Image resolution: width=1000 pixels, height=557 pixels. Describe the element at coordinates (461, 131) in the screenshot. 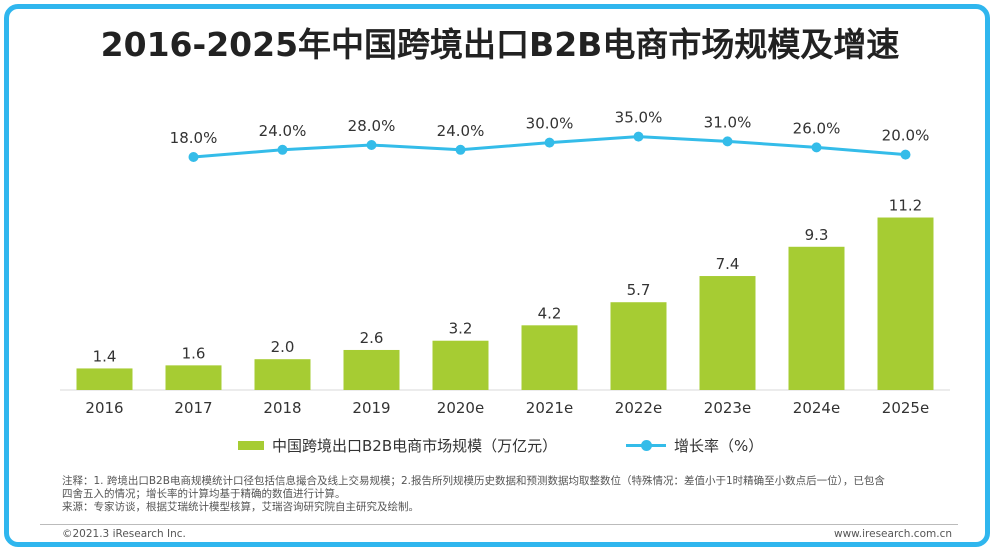

I see `line-label-2020e: 24.0%` at that location.